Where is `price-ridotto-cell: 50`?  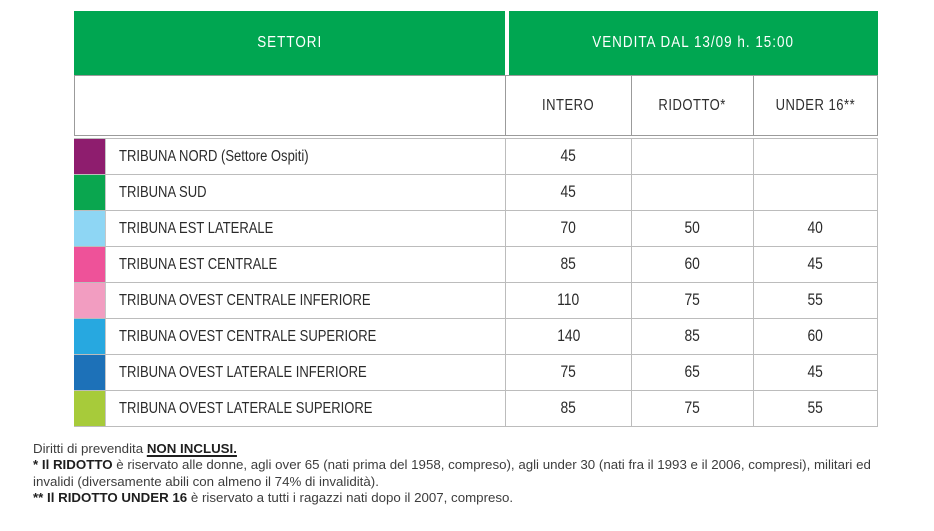 price-ridotto-cell: 50 is located at coordinates (692, 228).